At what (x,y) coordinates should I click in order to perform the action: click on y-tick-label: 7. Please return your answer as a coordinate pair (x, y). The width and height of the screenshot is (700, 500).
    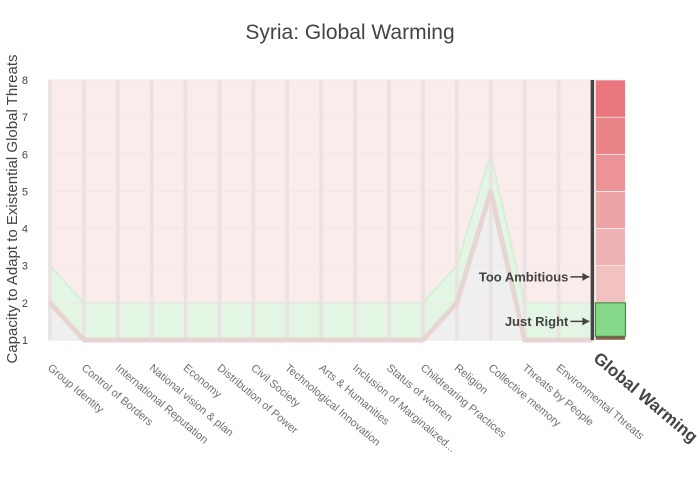
    Looking at the image, I should click on (25, 118).